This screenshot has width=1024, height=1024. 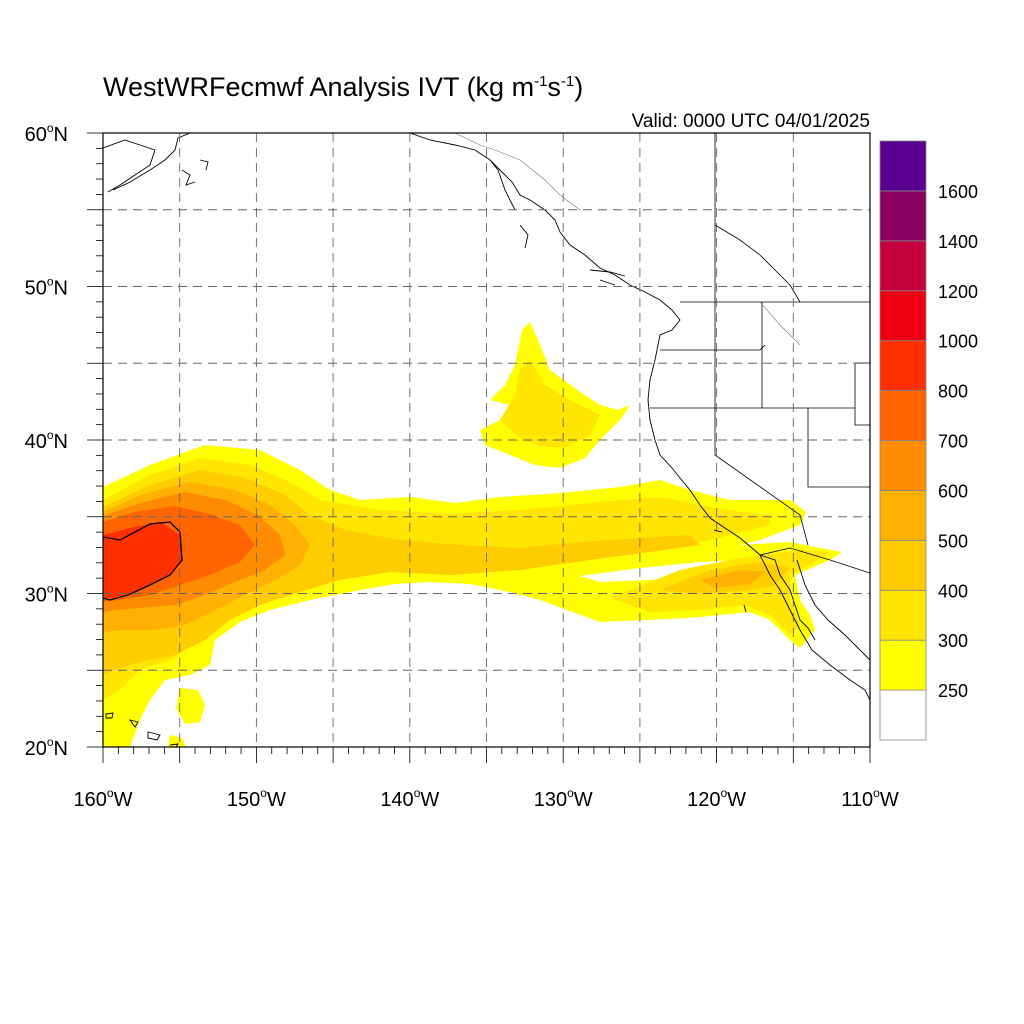 I want to click on lat-tick-label: 40oN, so click(x=46, y=440).